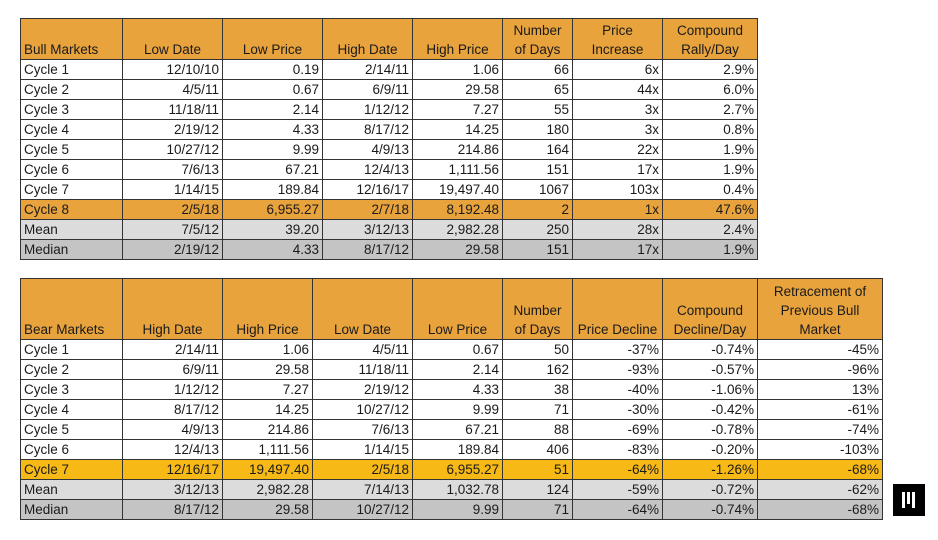 The image size is (938, 540). Describe the element at coordinates (537, 89) in the screenshot. I see `bull-table-cell: 65` at that location.